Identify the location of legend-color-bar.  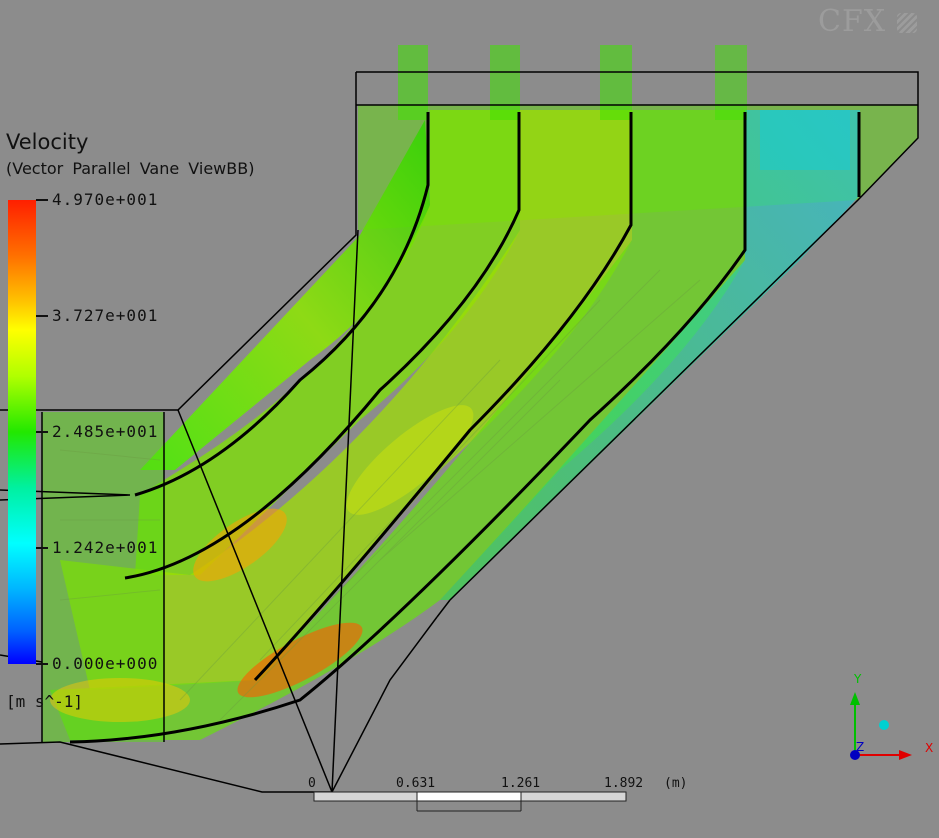
(22, 432).